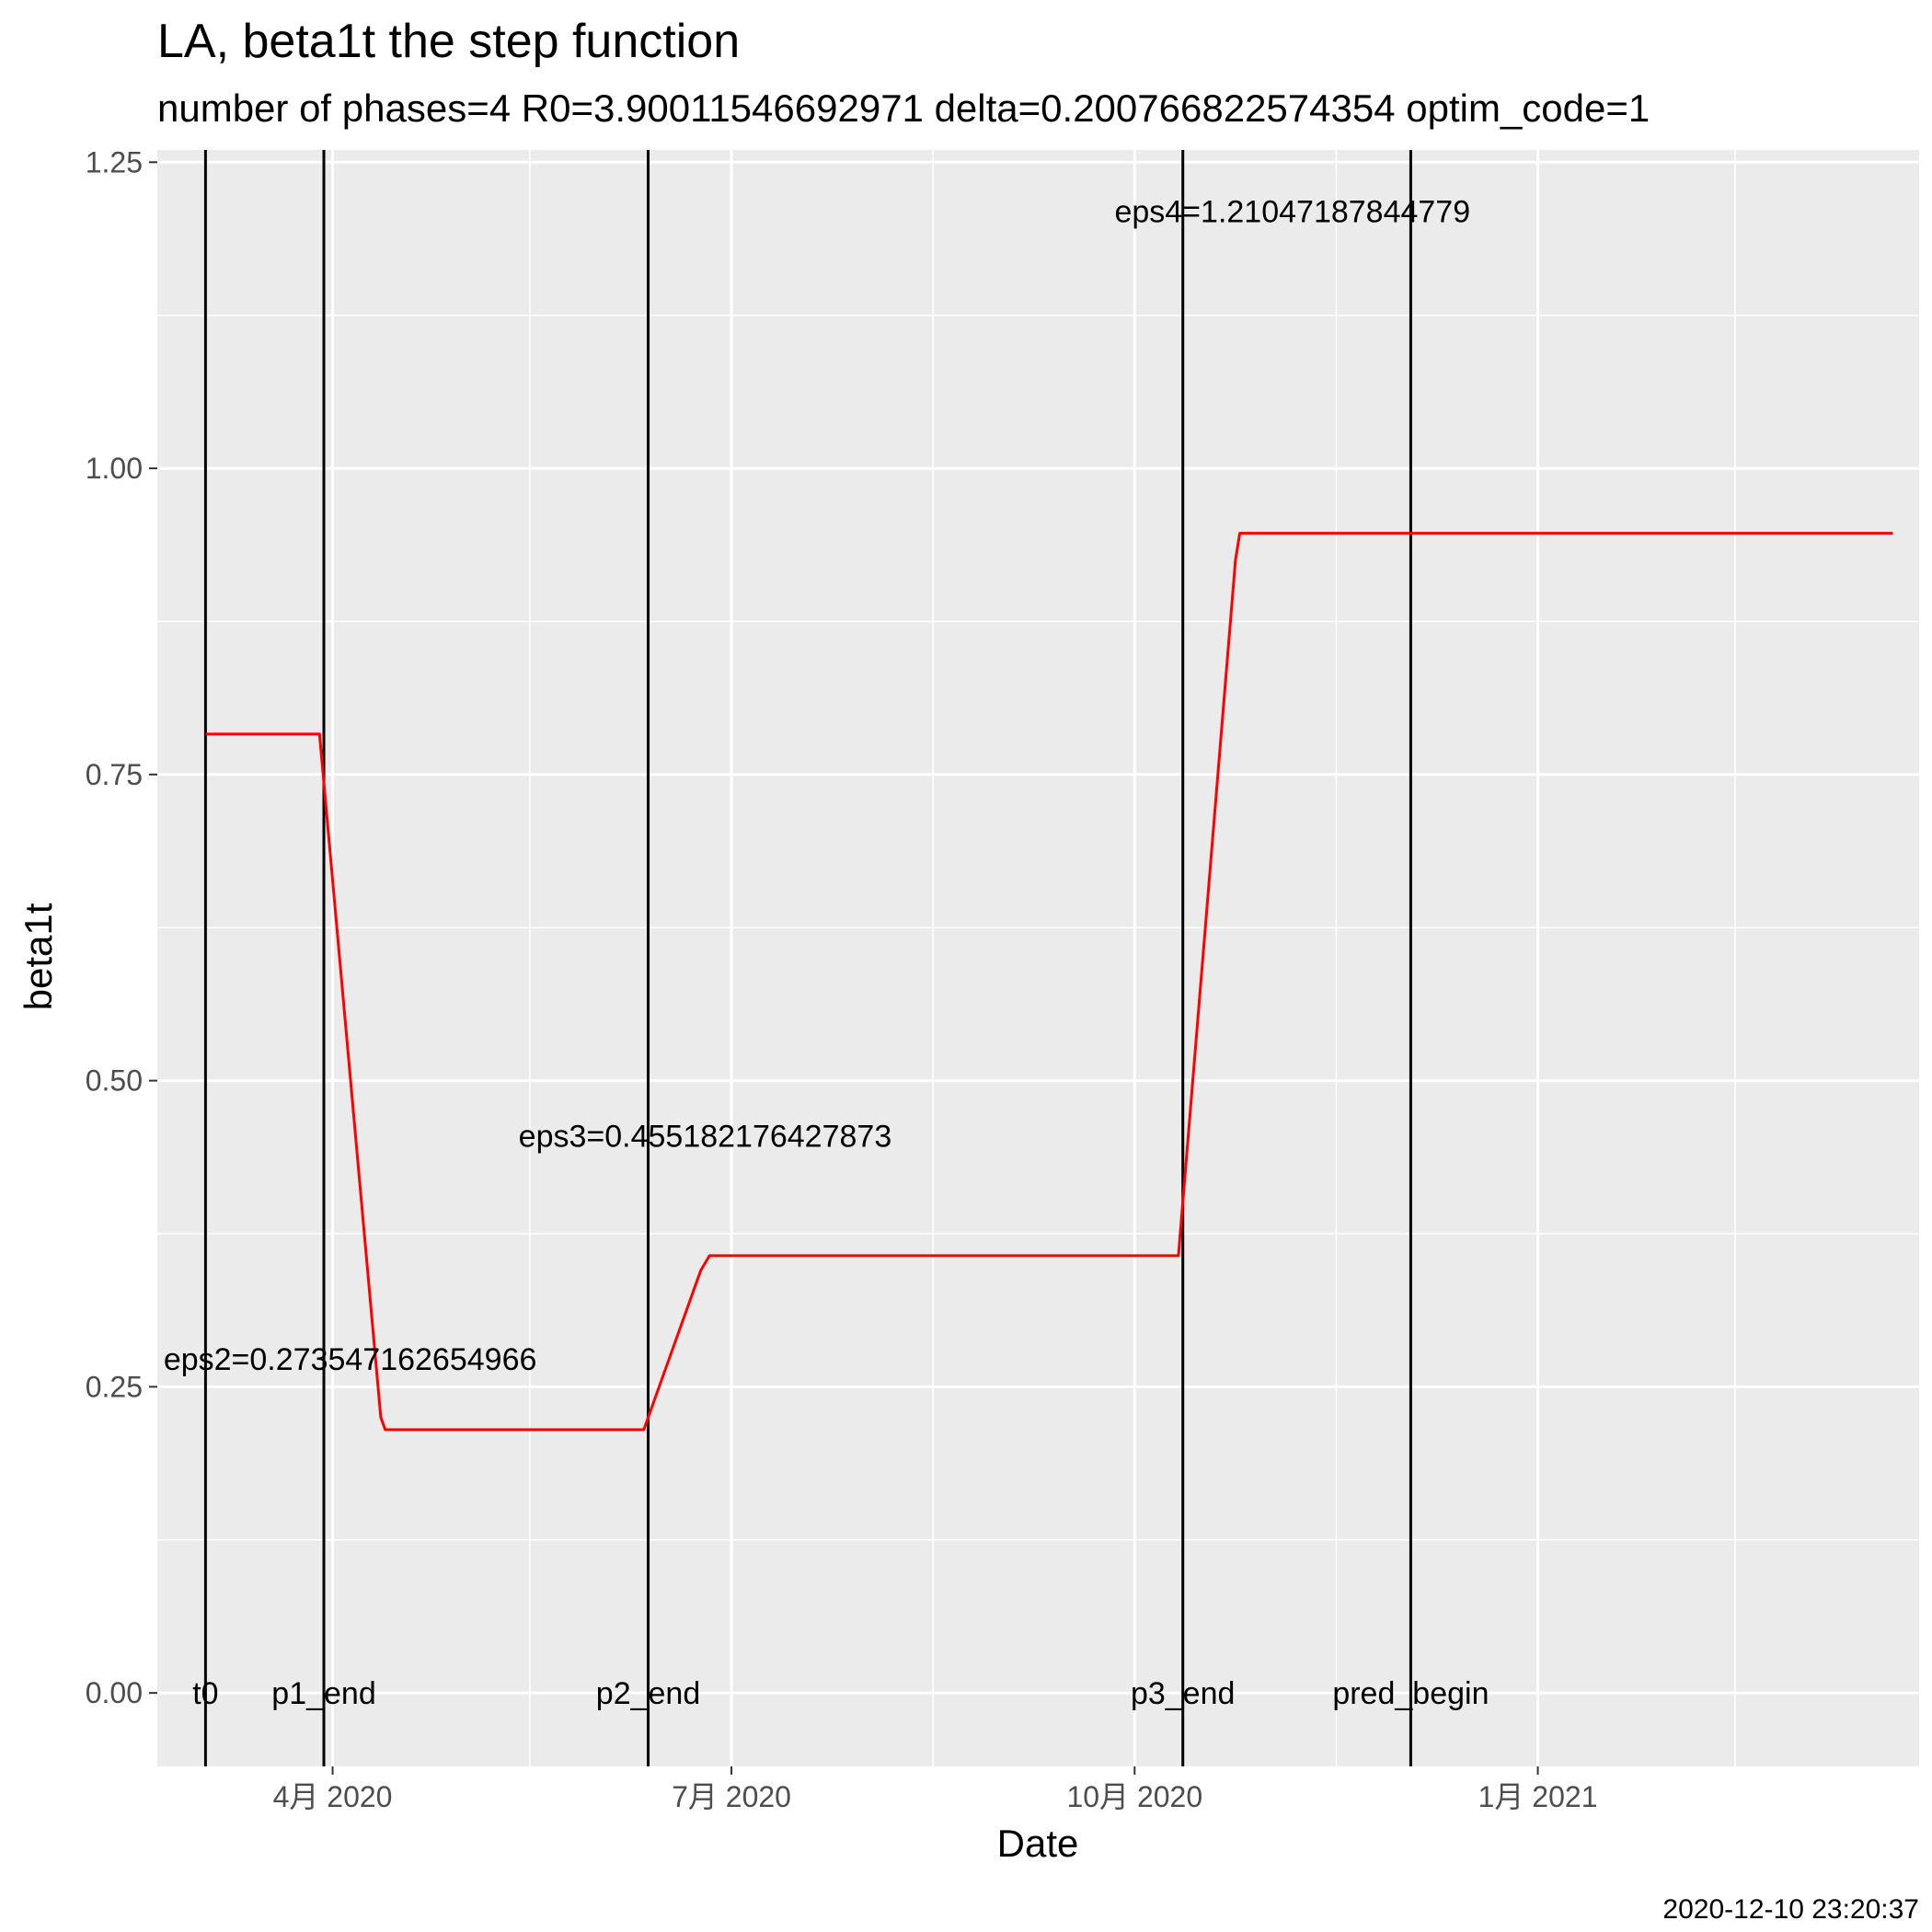 This screenshot has height=1932, width=1932. What do you see at coordinates (448, 41) in the screenshot?
I see `chart-title: LA, beta1t the step function` at bounding box center [448, 41].